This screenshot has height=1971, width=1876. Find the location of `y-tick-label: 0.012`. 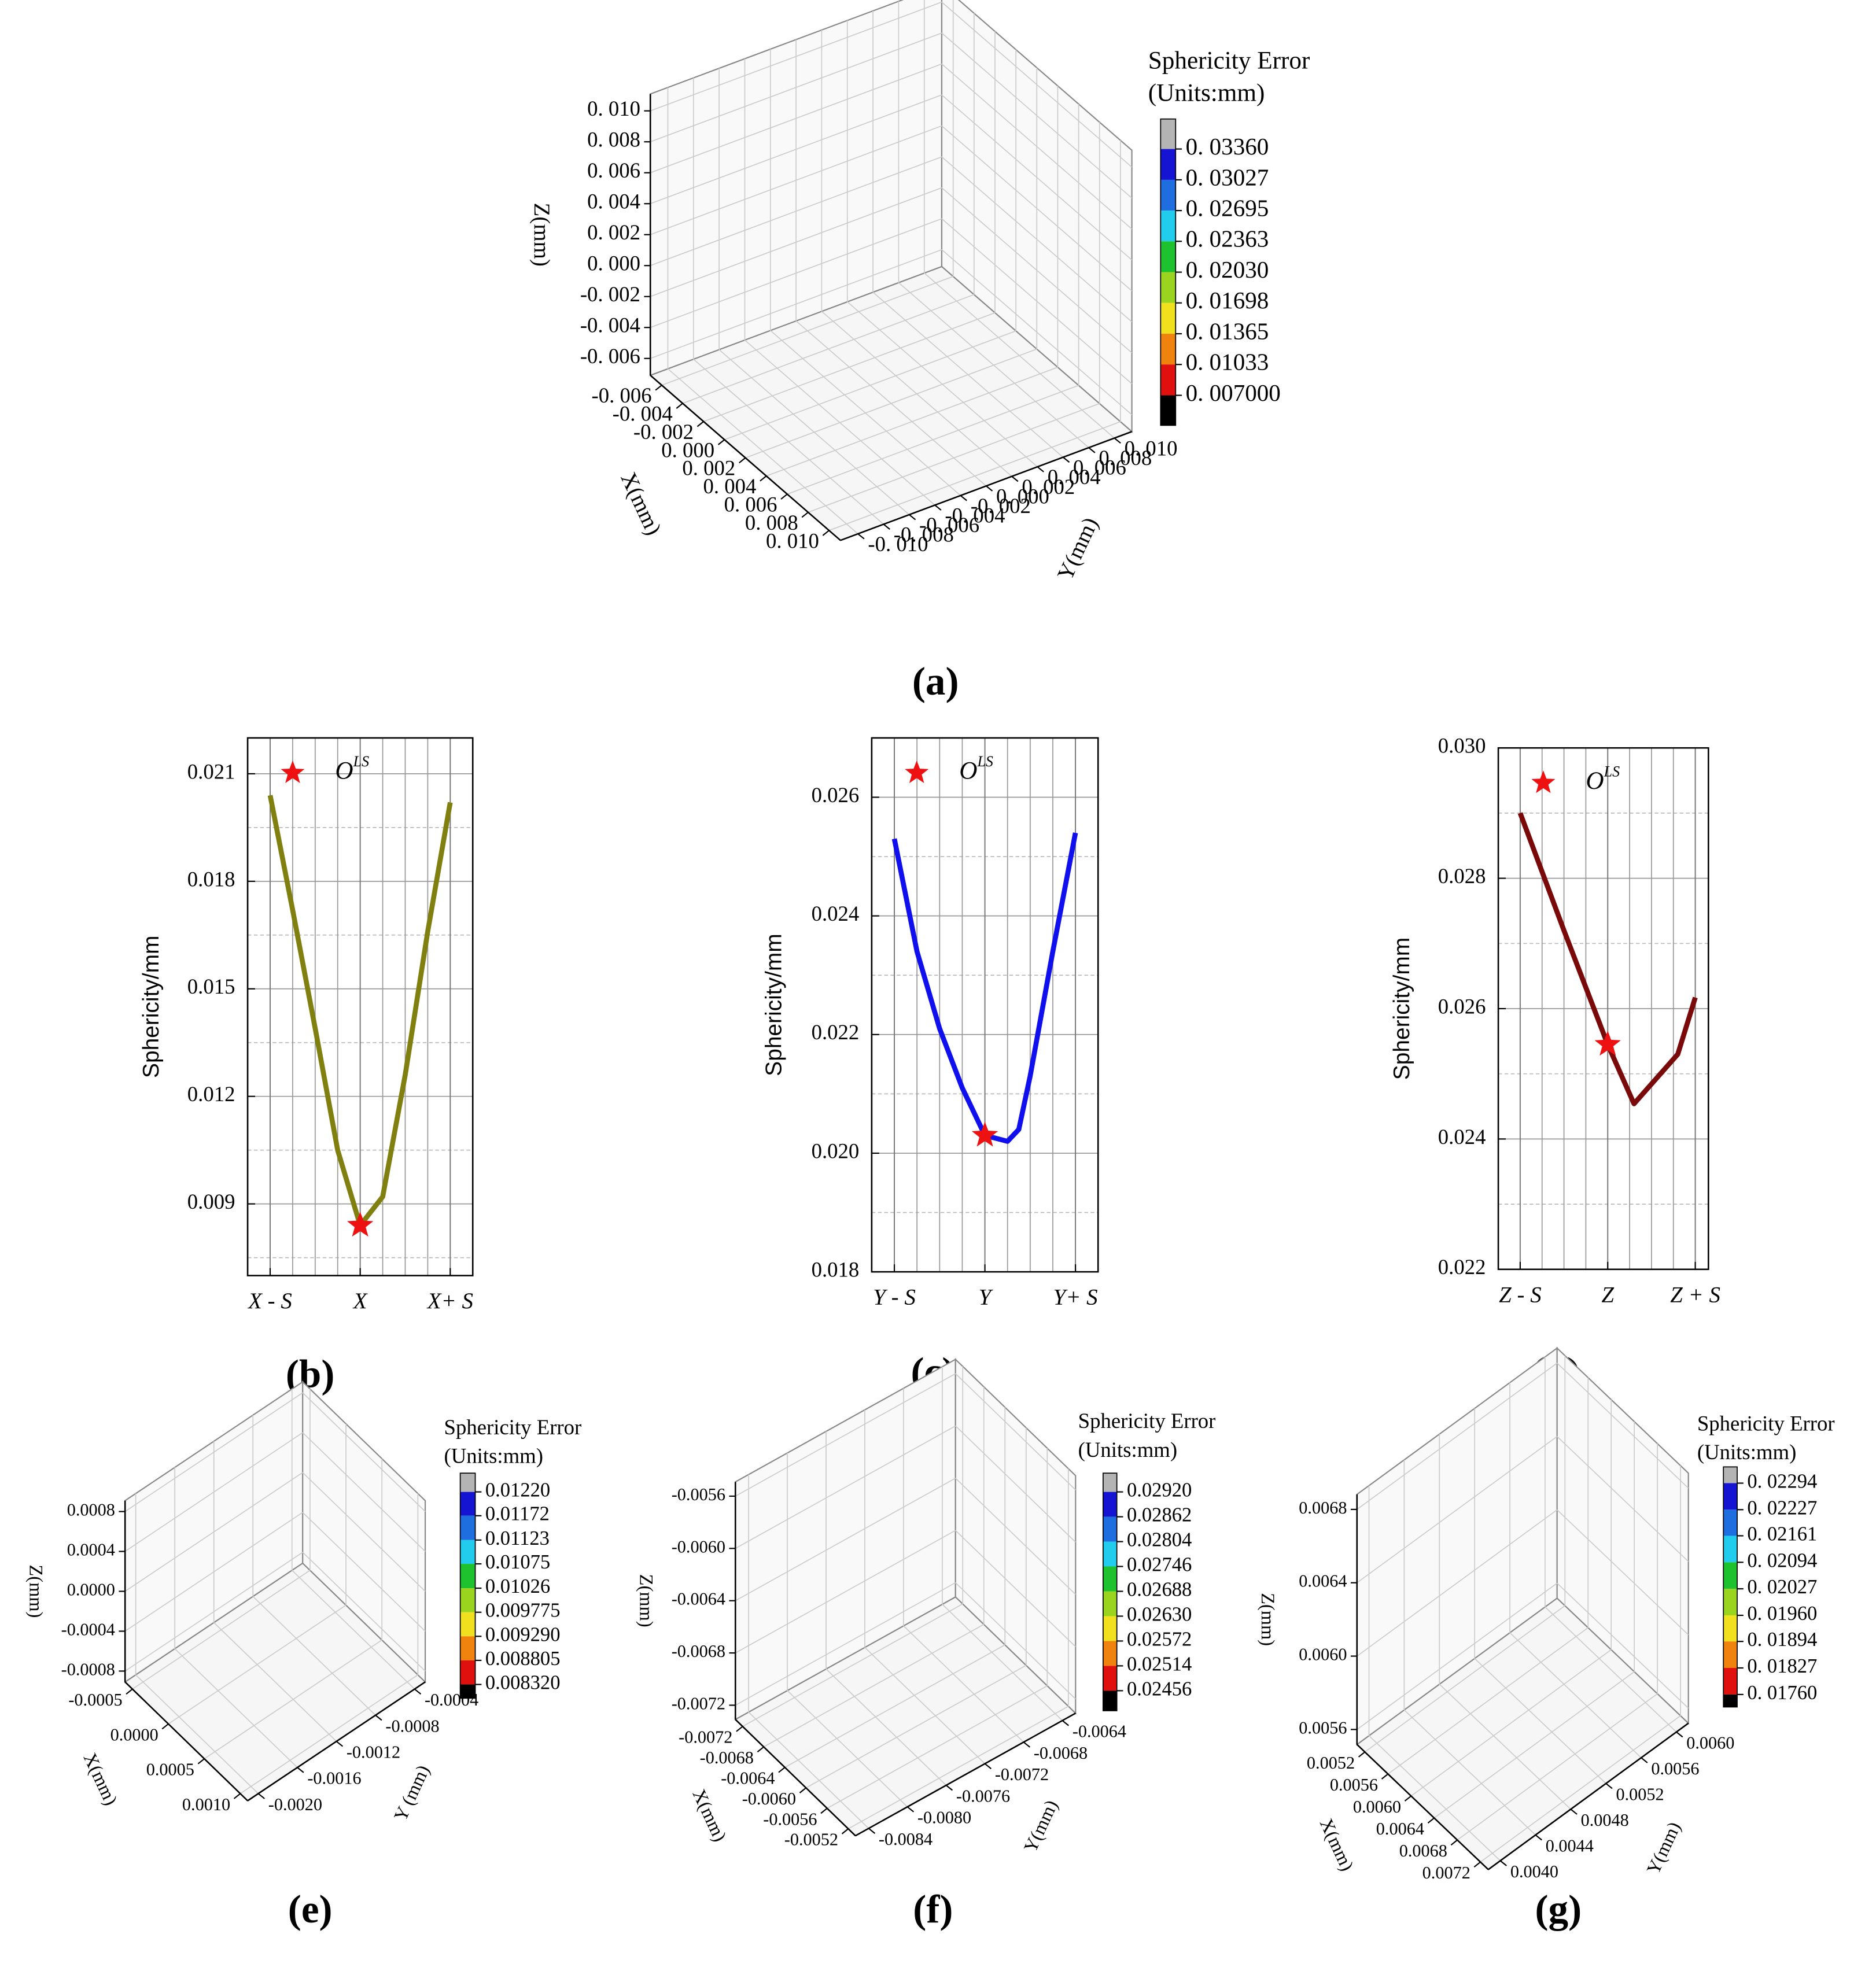

y-tick-label: 0.012 is located at coordinates (211, 1094).